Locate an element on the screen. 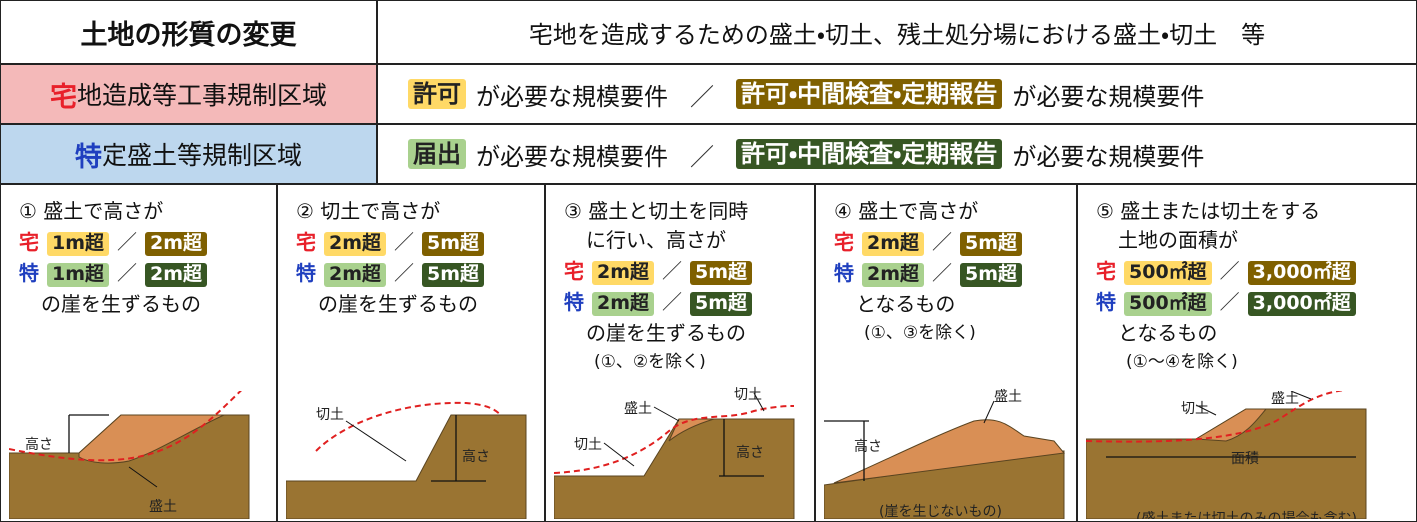 The height and width of the screenshot is (522, 1417). header-description: 宅地を造成するための盛土・切土、残土処分場における盛土・切土 等 is located at coordinates (897, 33).